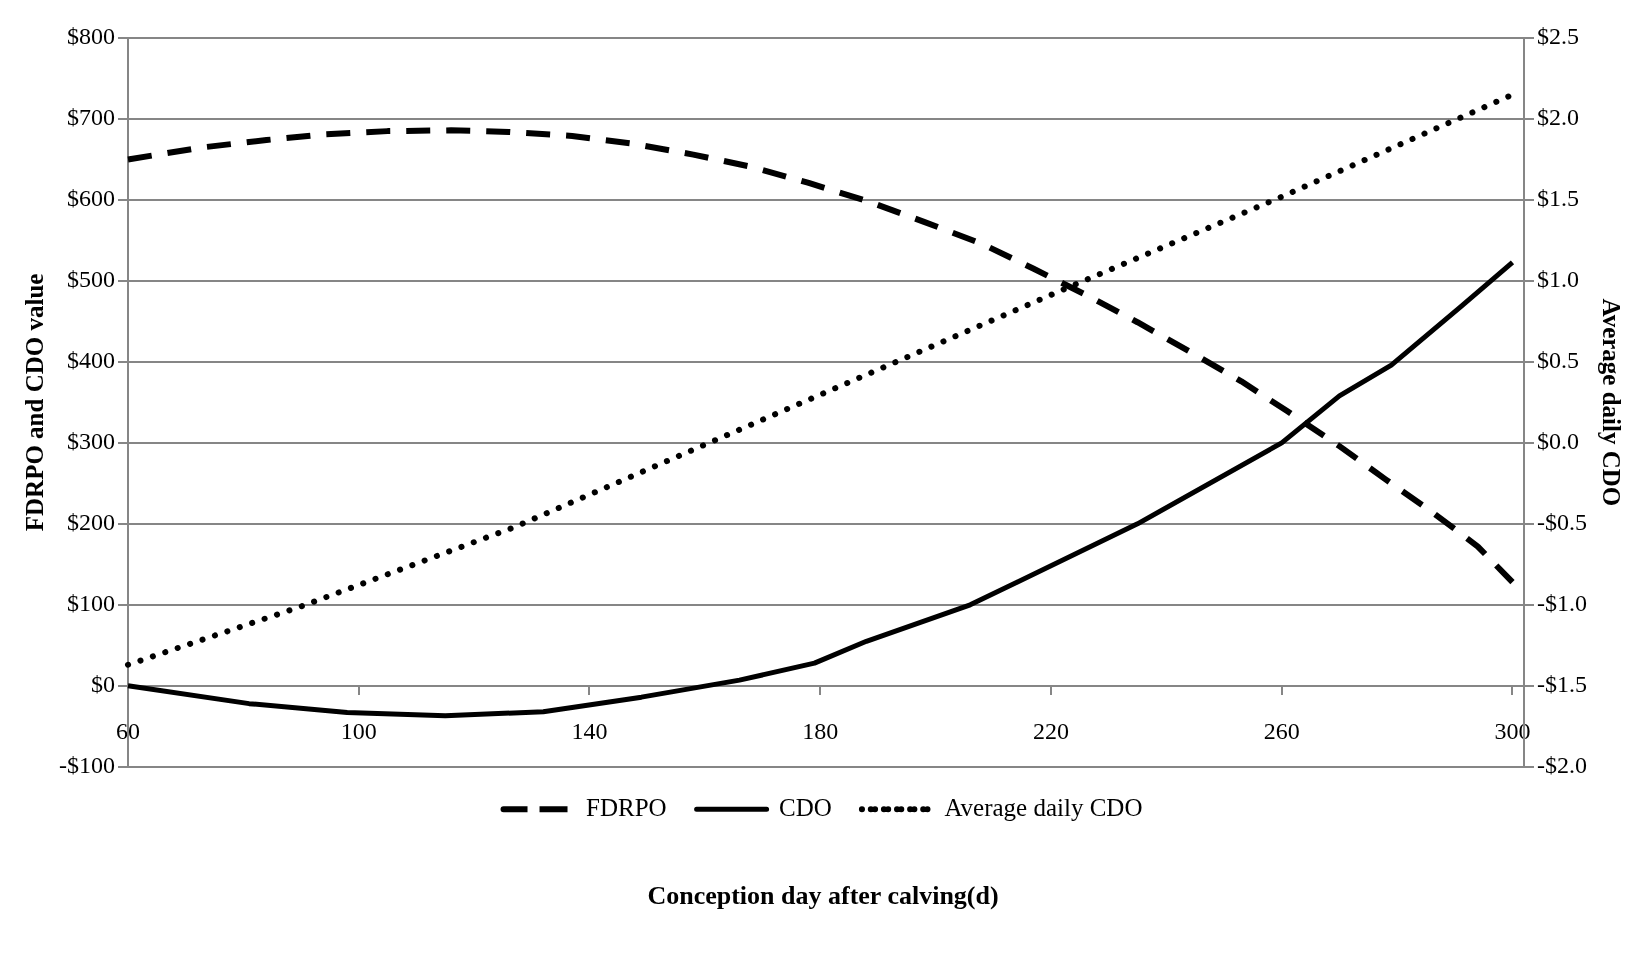 The height and width of the screenshot is (969, 1650). Describe the element at coordinates (90, 36) in the screenshot. I see `y-tick-label: $800` at that location.